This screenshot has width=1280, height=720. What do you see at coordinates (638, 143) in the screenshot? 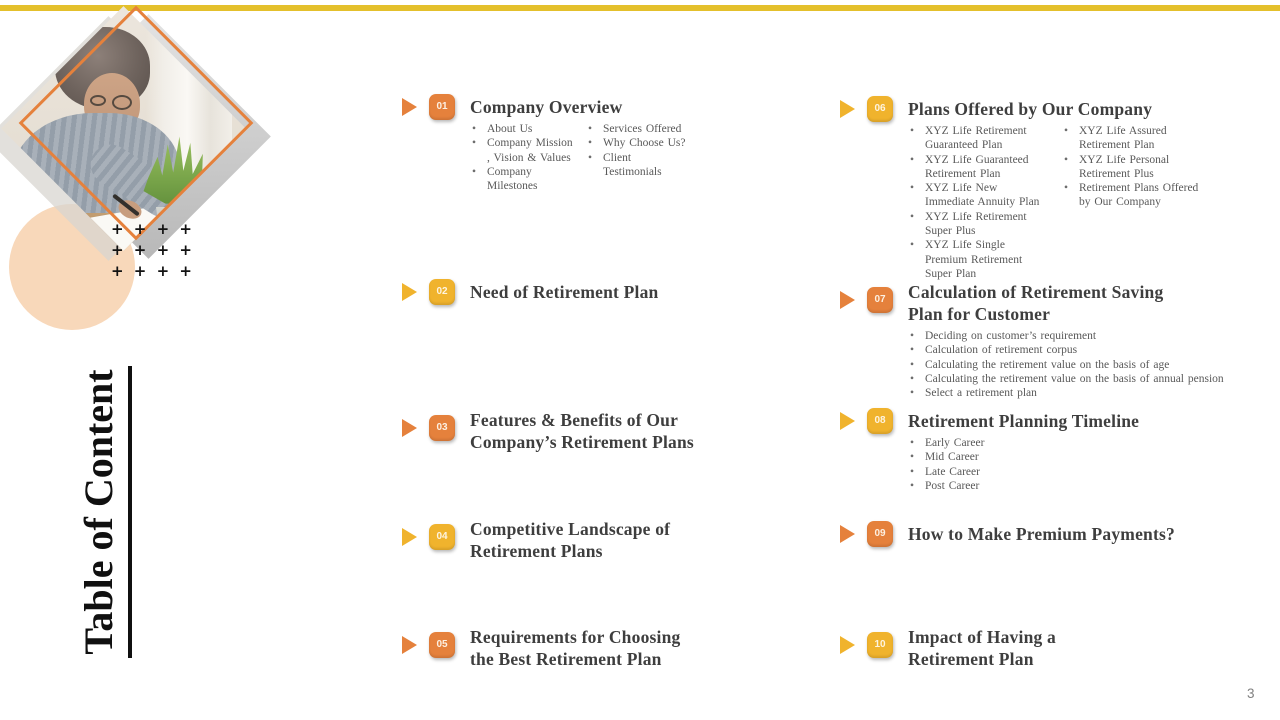
I see `toc-bullet: Why Choose Us?` at bounding box center [638, 143].